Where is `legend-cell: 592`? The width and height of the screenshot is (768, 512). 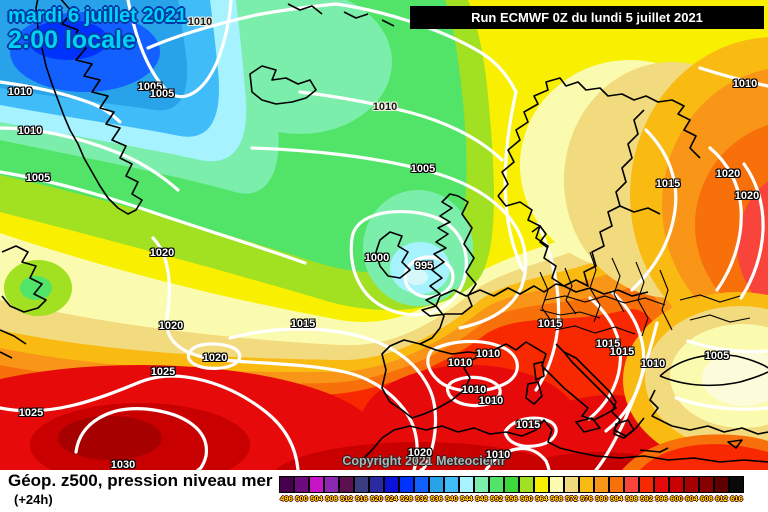 legend-cell: 592 is located at coordinates (646, 489).